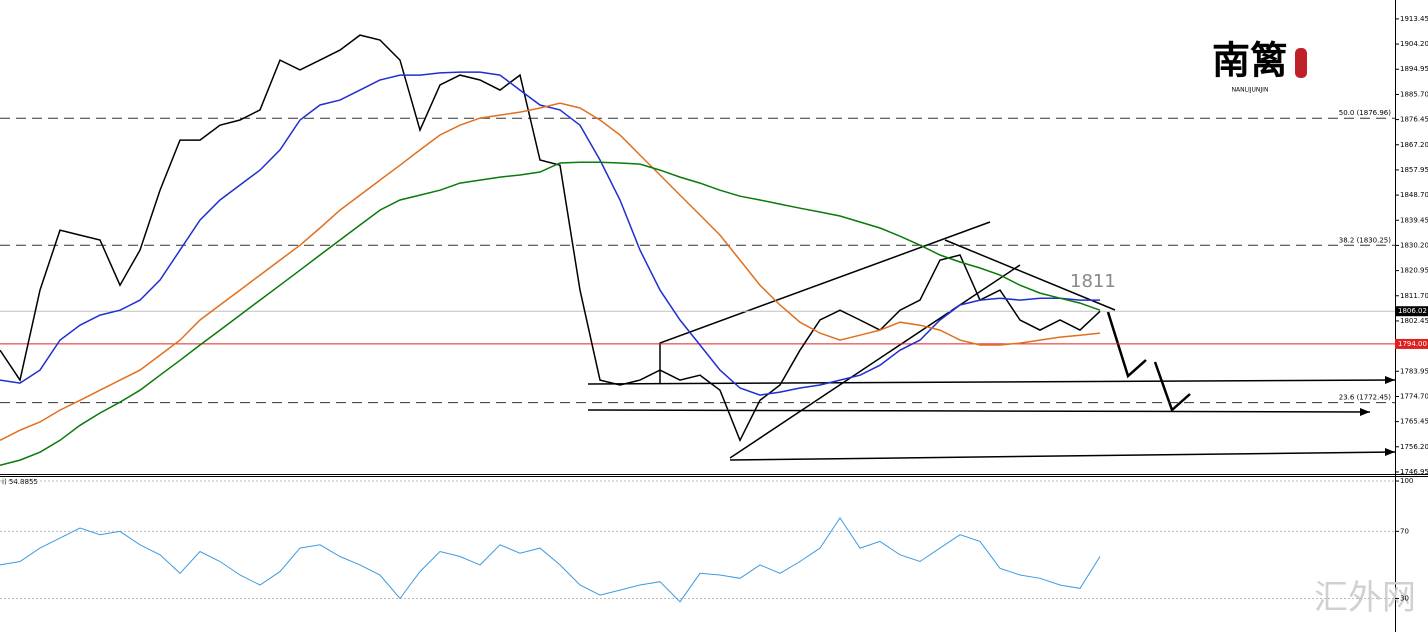 This screenshot has height=632, width=1428. What do you see at coordinates (1414, 94) in the screenshot?
I see `y-tick-label: 1885.70` at bounding box center [1414, 94].